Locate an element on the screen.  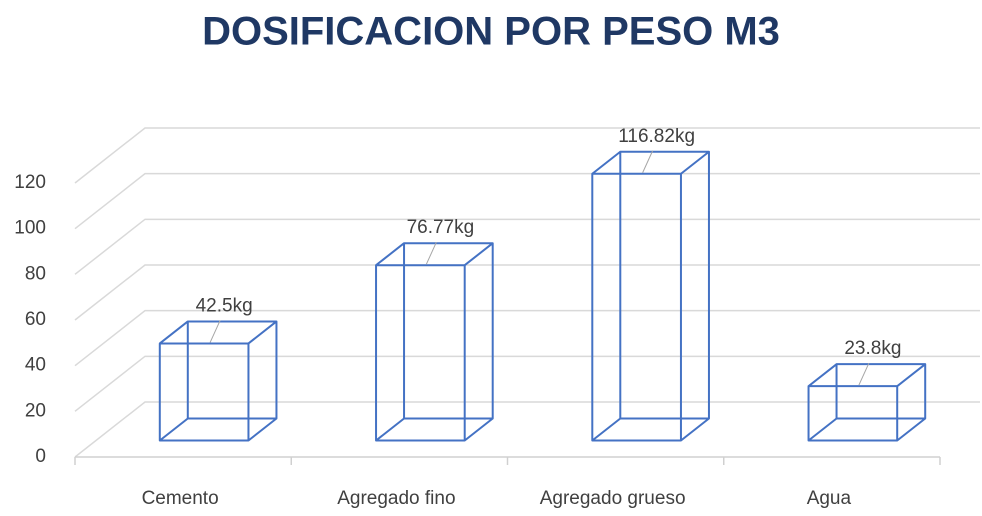
y-tick-label: 80 is located at coordinates (35, 273).